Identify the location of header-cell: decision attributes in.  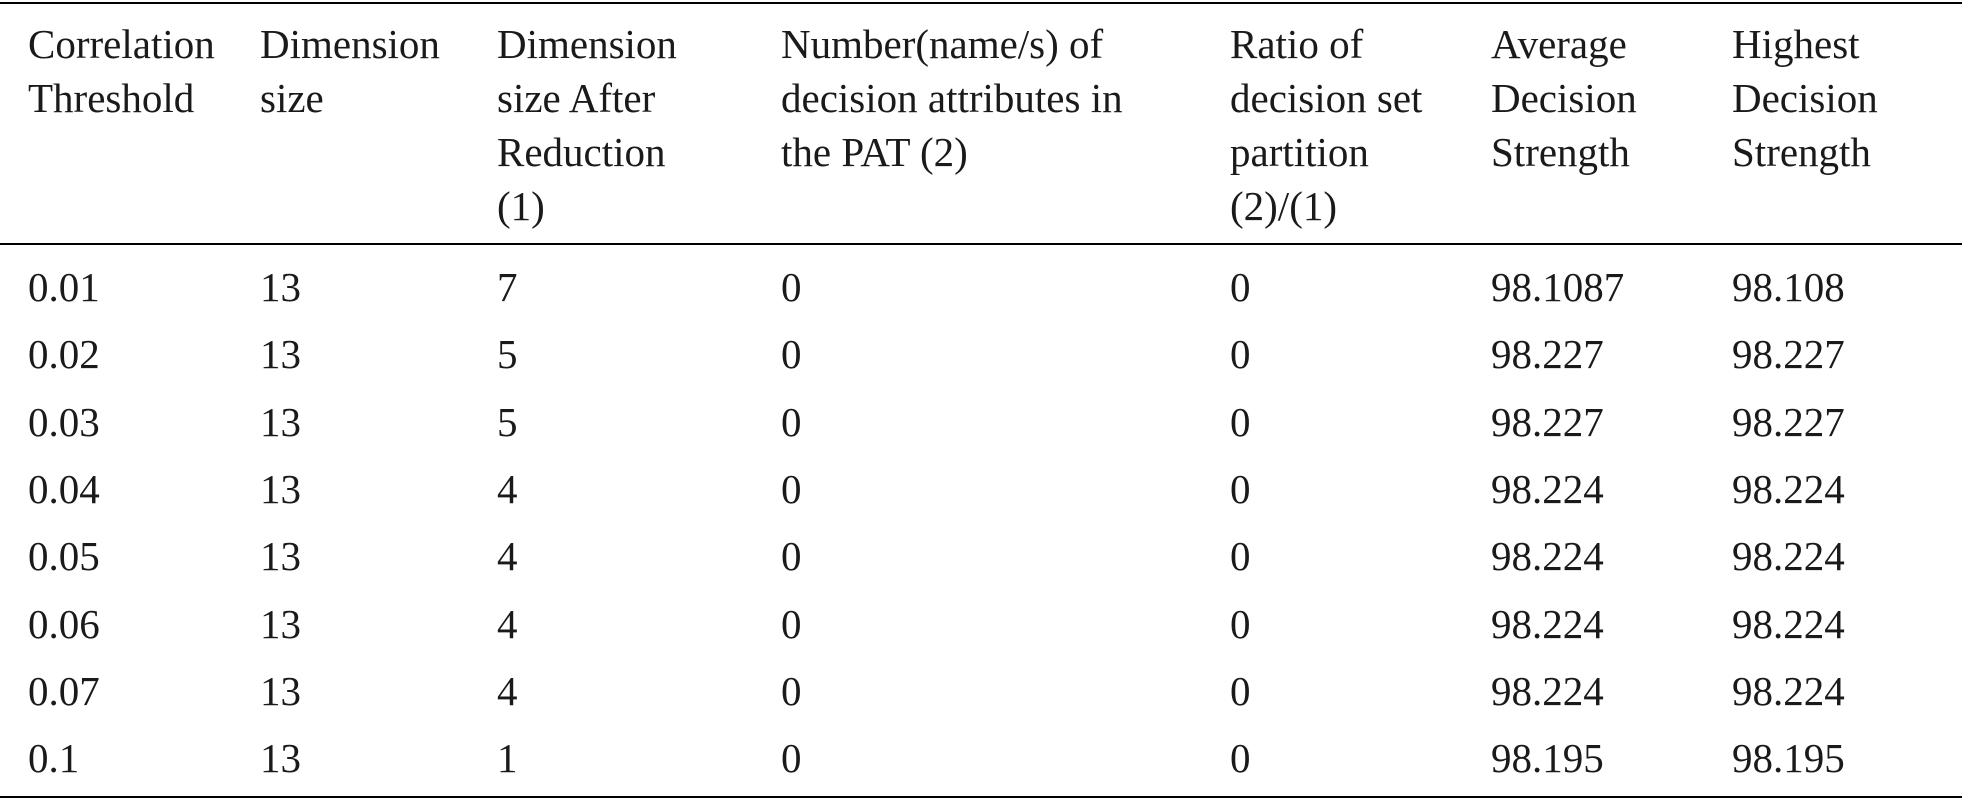
(952, 98).